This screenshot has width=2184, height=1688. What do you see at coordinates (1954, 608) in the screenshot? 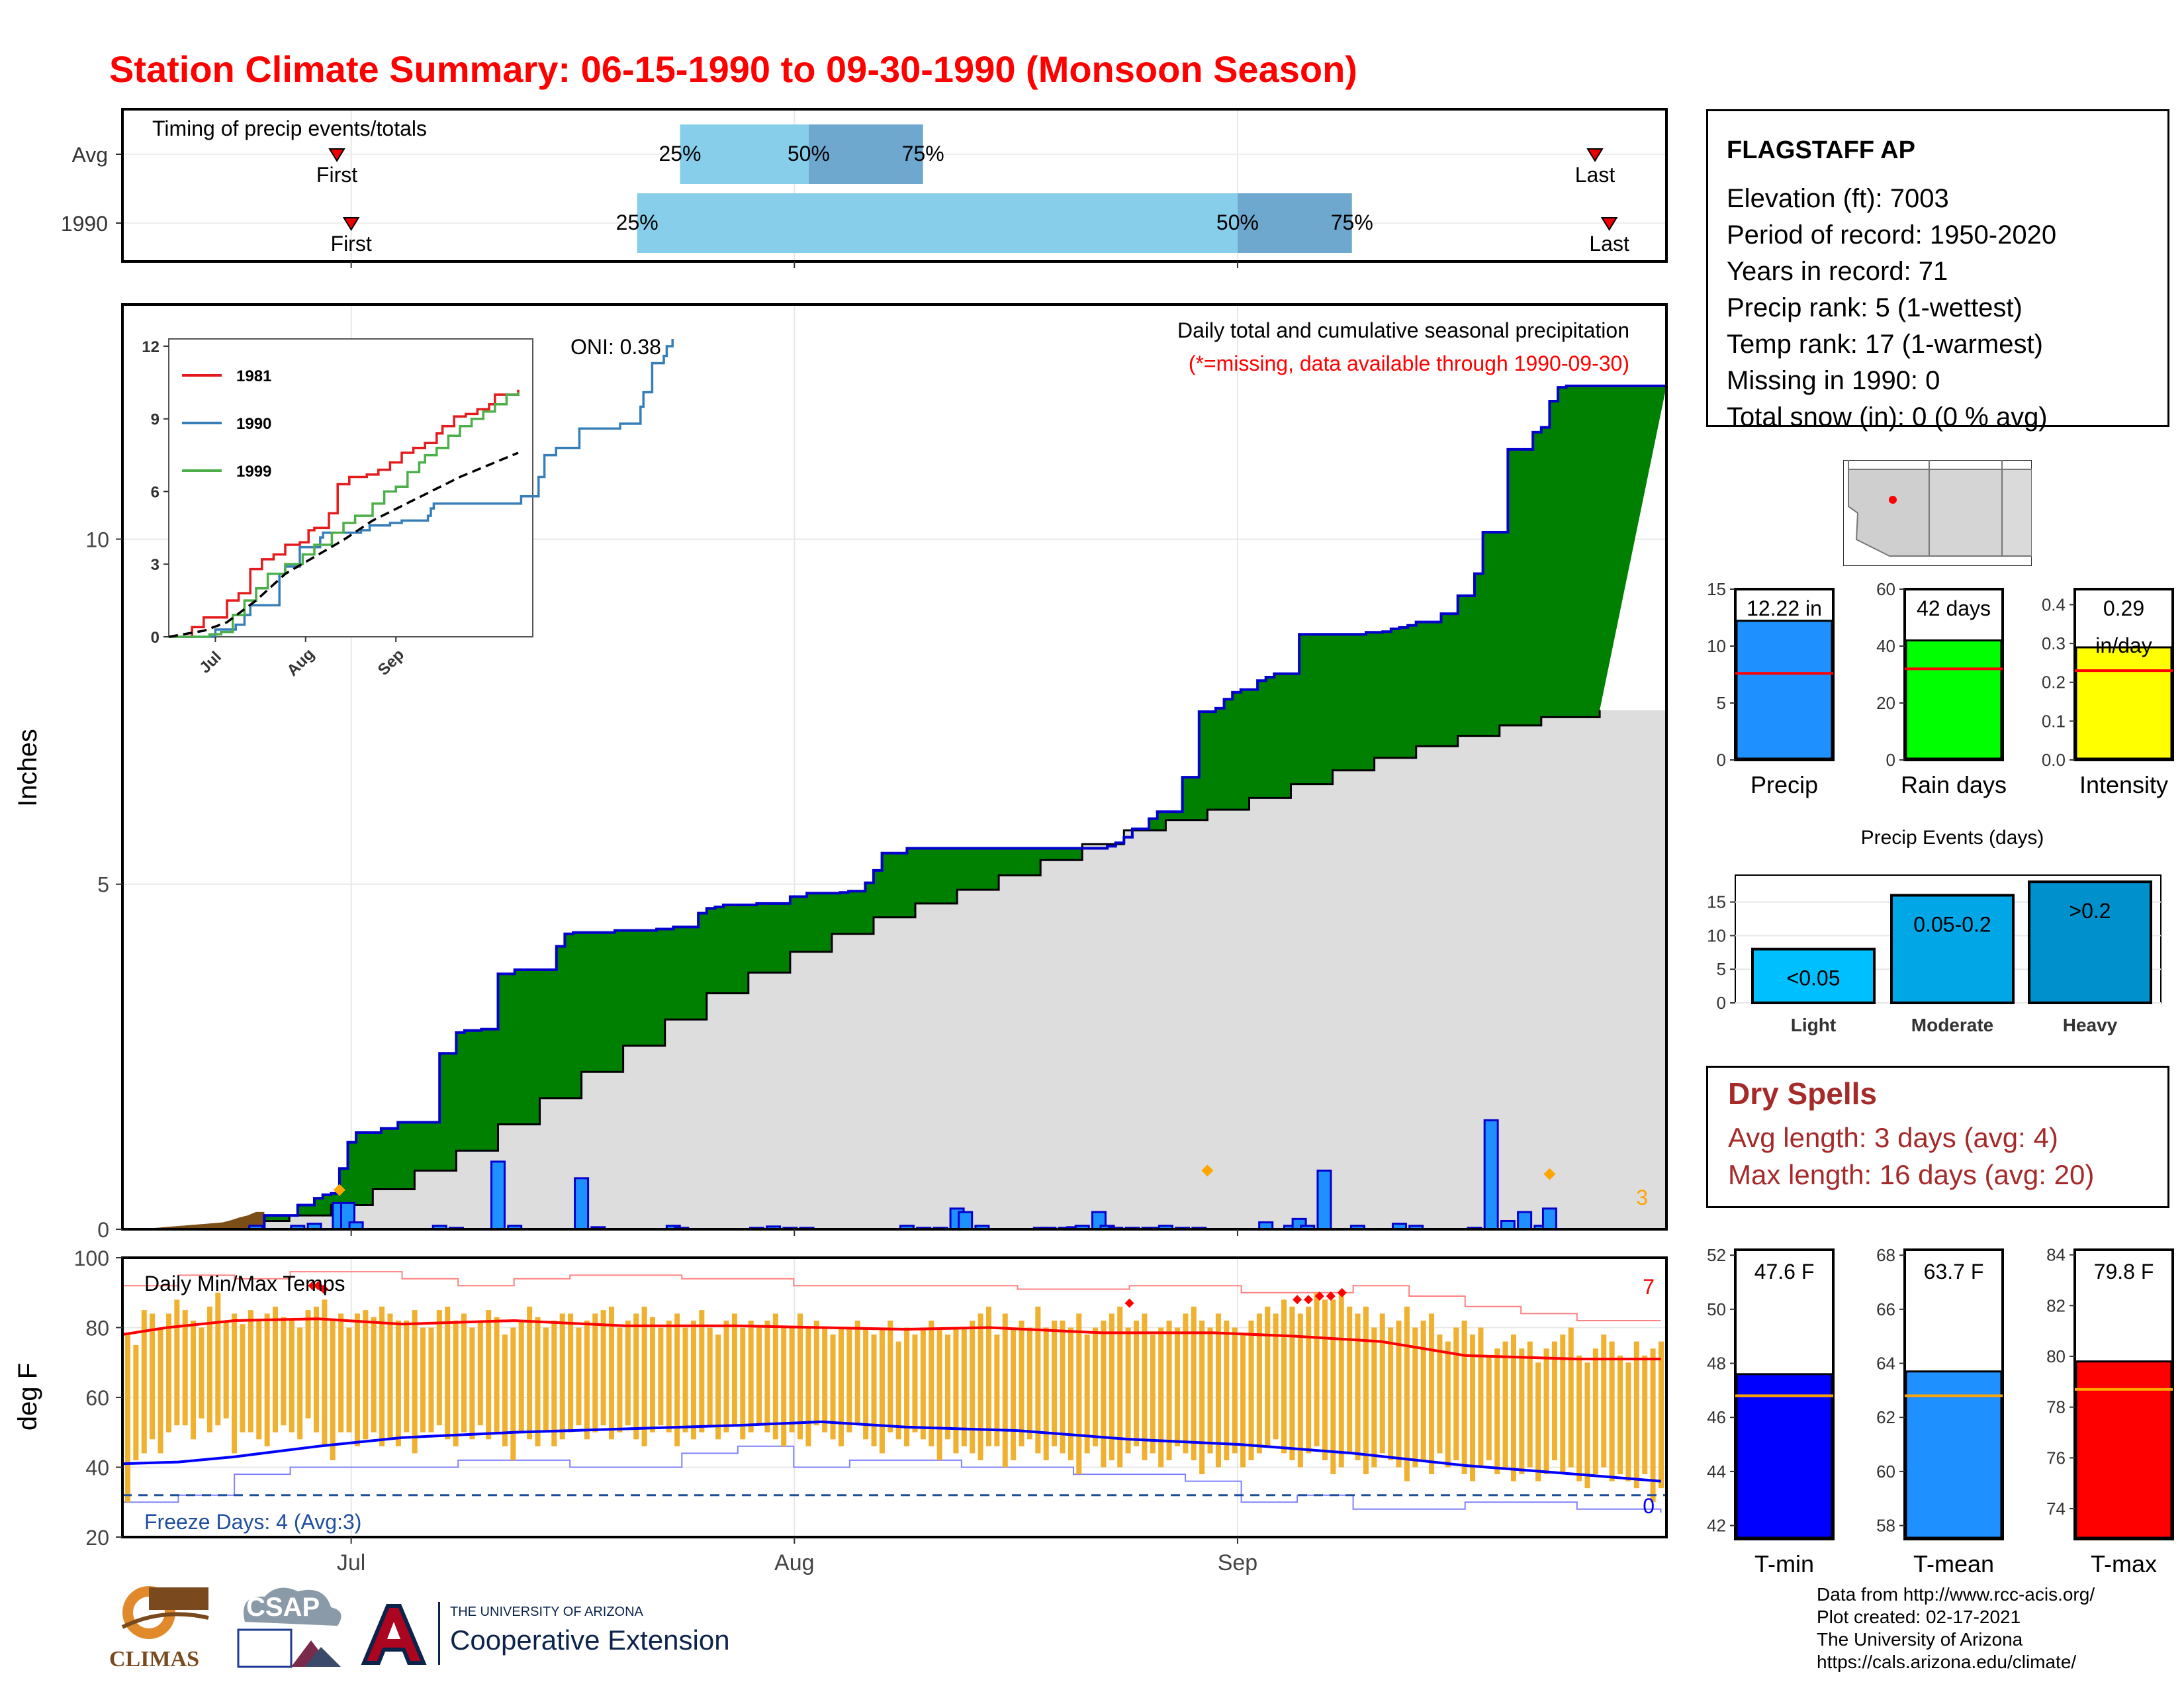
I see `summary-precip-value: 42 days` at bounding box center [1954, 608].